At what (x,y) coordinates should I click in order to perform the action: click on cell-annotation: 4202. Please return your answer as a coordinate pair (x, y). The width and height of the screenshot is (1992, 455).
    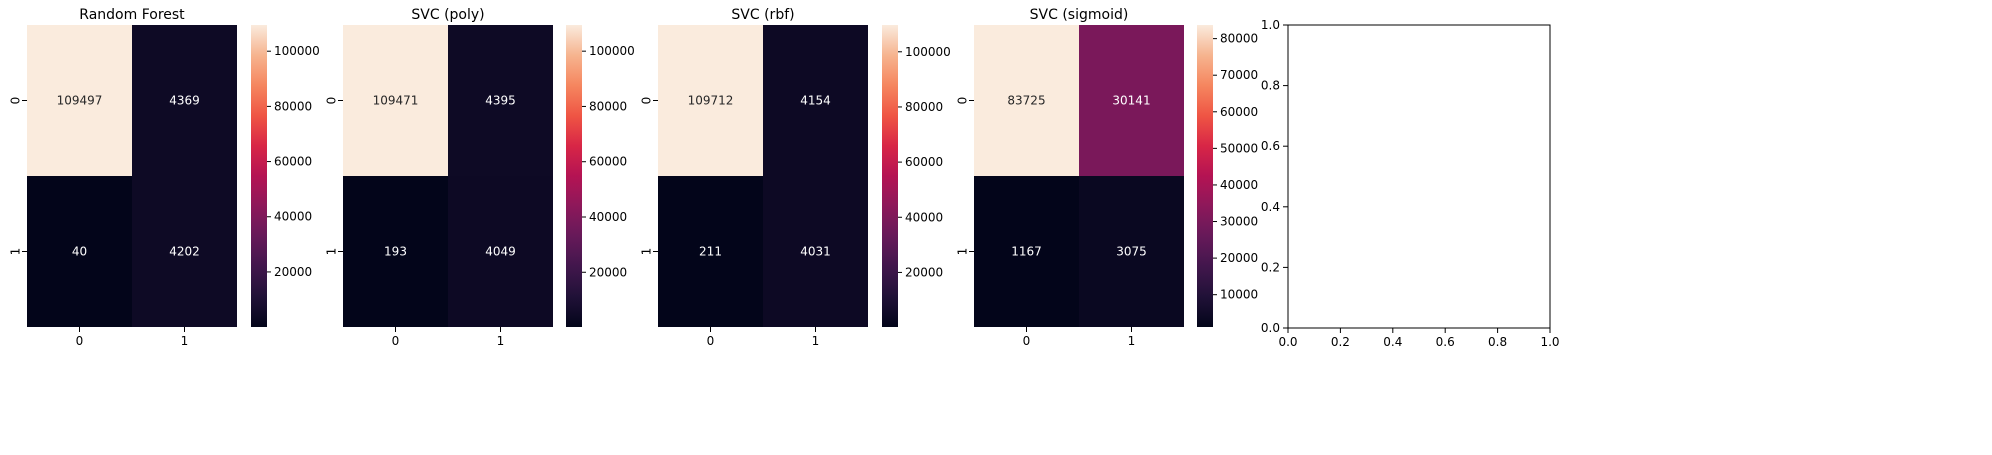
    Looking at the image, I should click on (184, 252).